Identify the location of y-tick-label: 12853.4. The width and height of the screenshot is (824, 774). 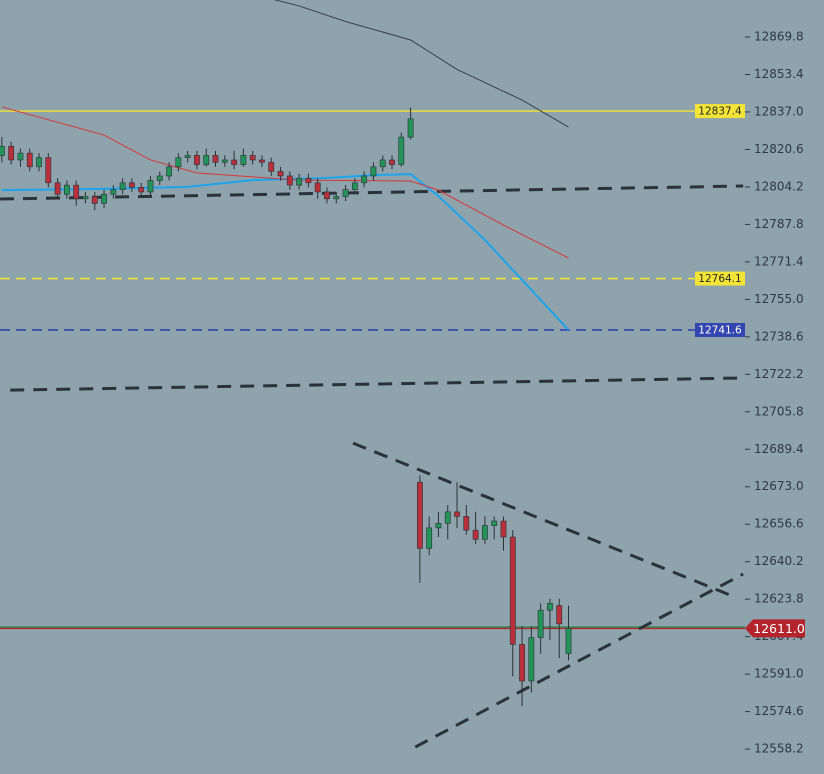
(779, 74).